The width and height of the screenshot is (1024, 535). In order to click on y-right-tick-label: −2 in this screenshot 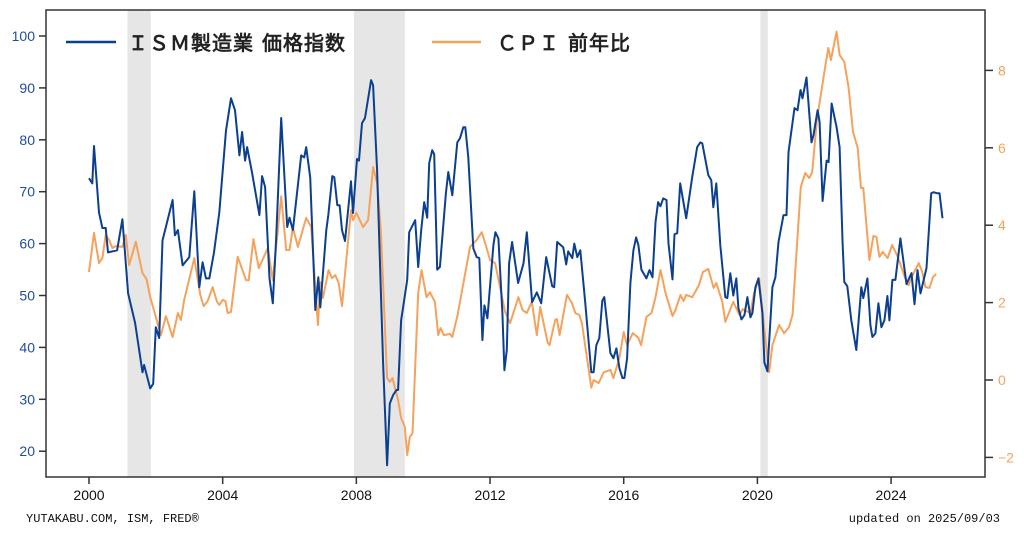, I will do `click(1006, 457)`.